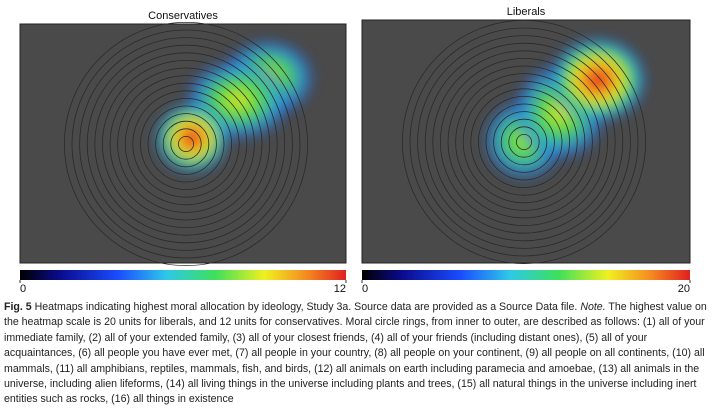 The width and height of the screenshot is (716, 408). I want to click on caption-note-label: Note., so click(593, 307).